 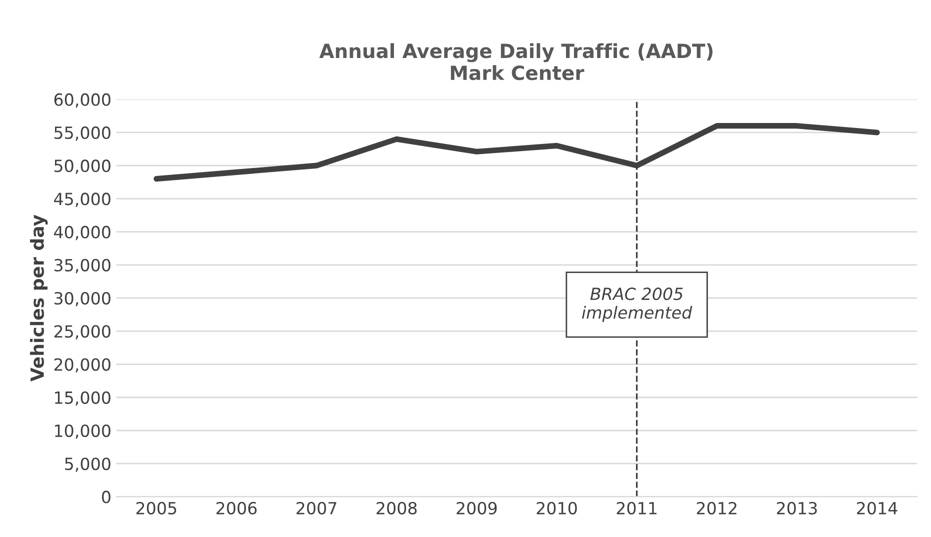 I want to click on ref-line-label: BRAC 2005 implemented, so click(x=637, y=305).